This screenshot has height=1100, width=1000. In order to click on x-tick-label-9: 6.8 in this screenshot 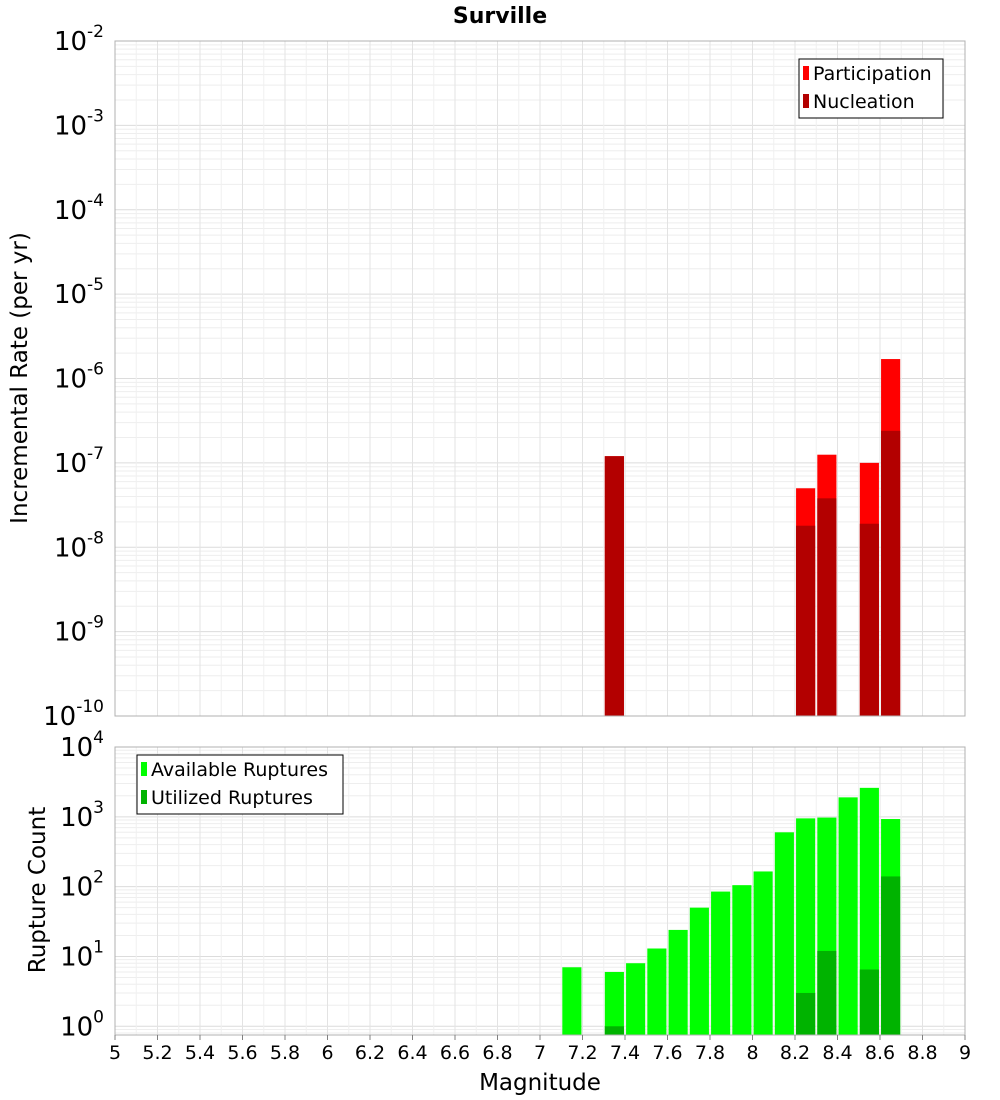, I will do `click(497, 1053)`.